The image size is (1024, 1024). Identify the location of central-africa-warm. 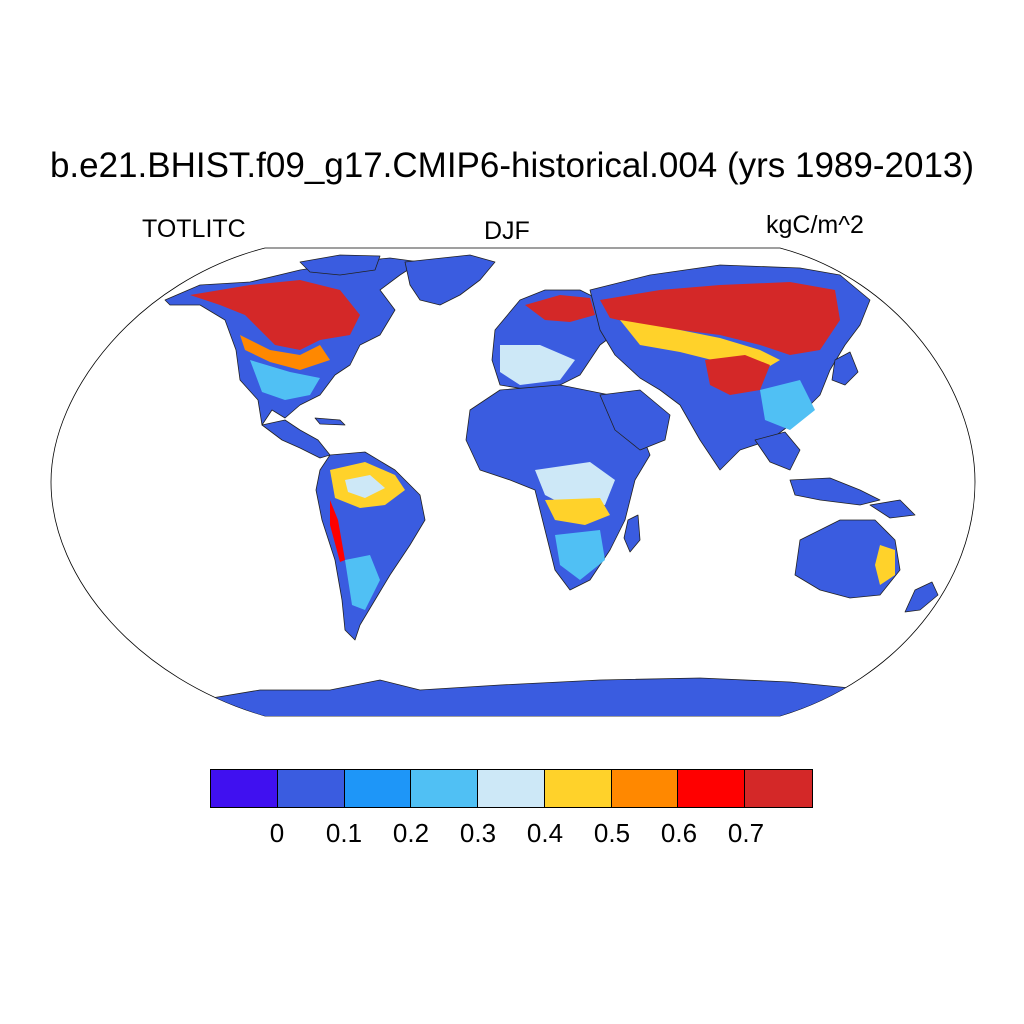
(577, 511).